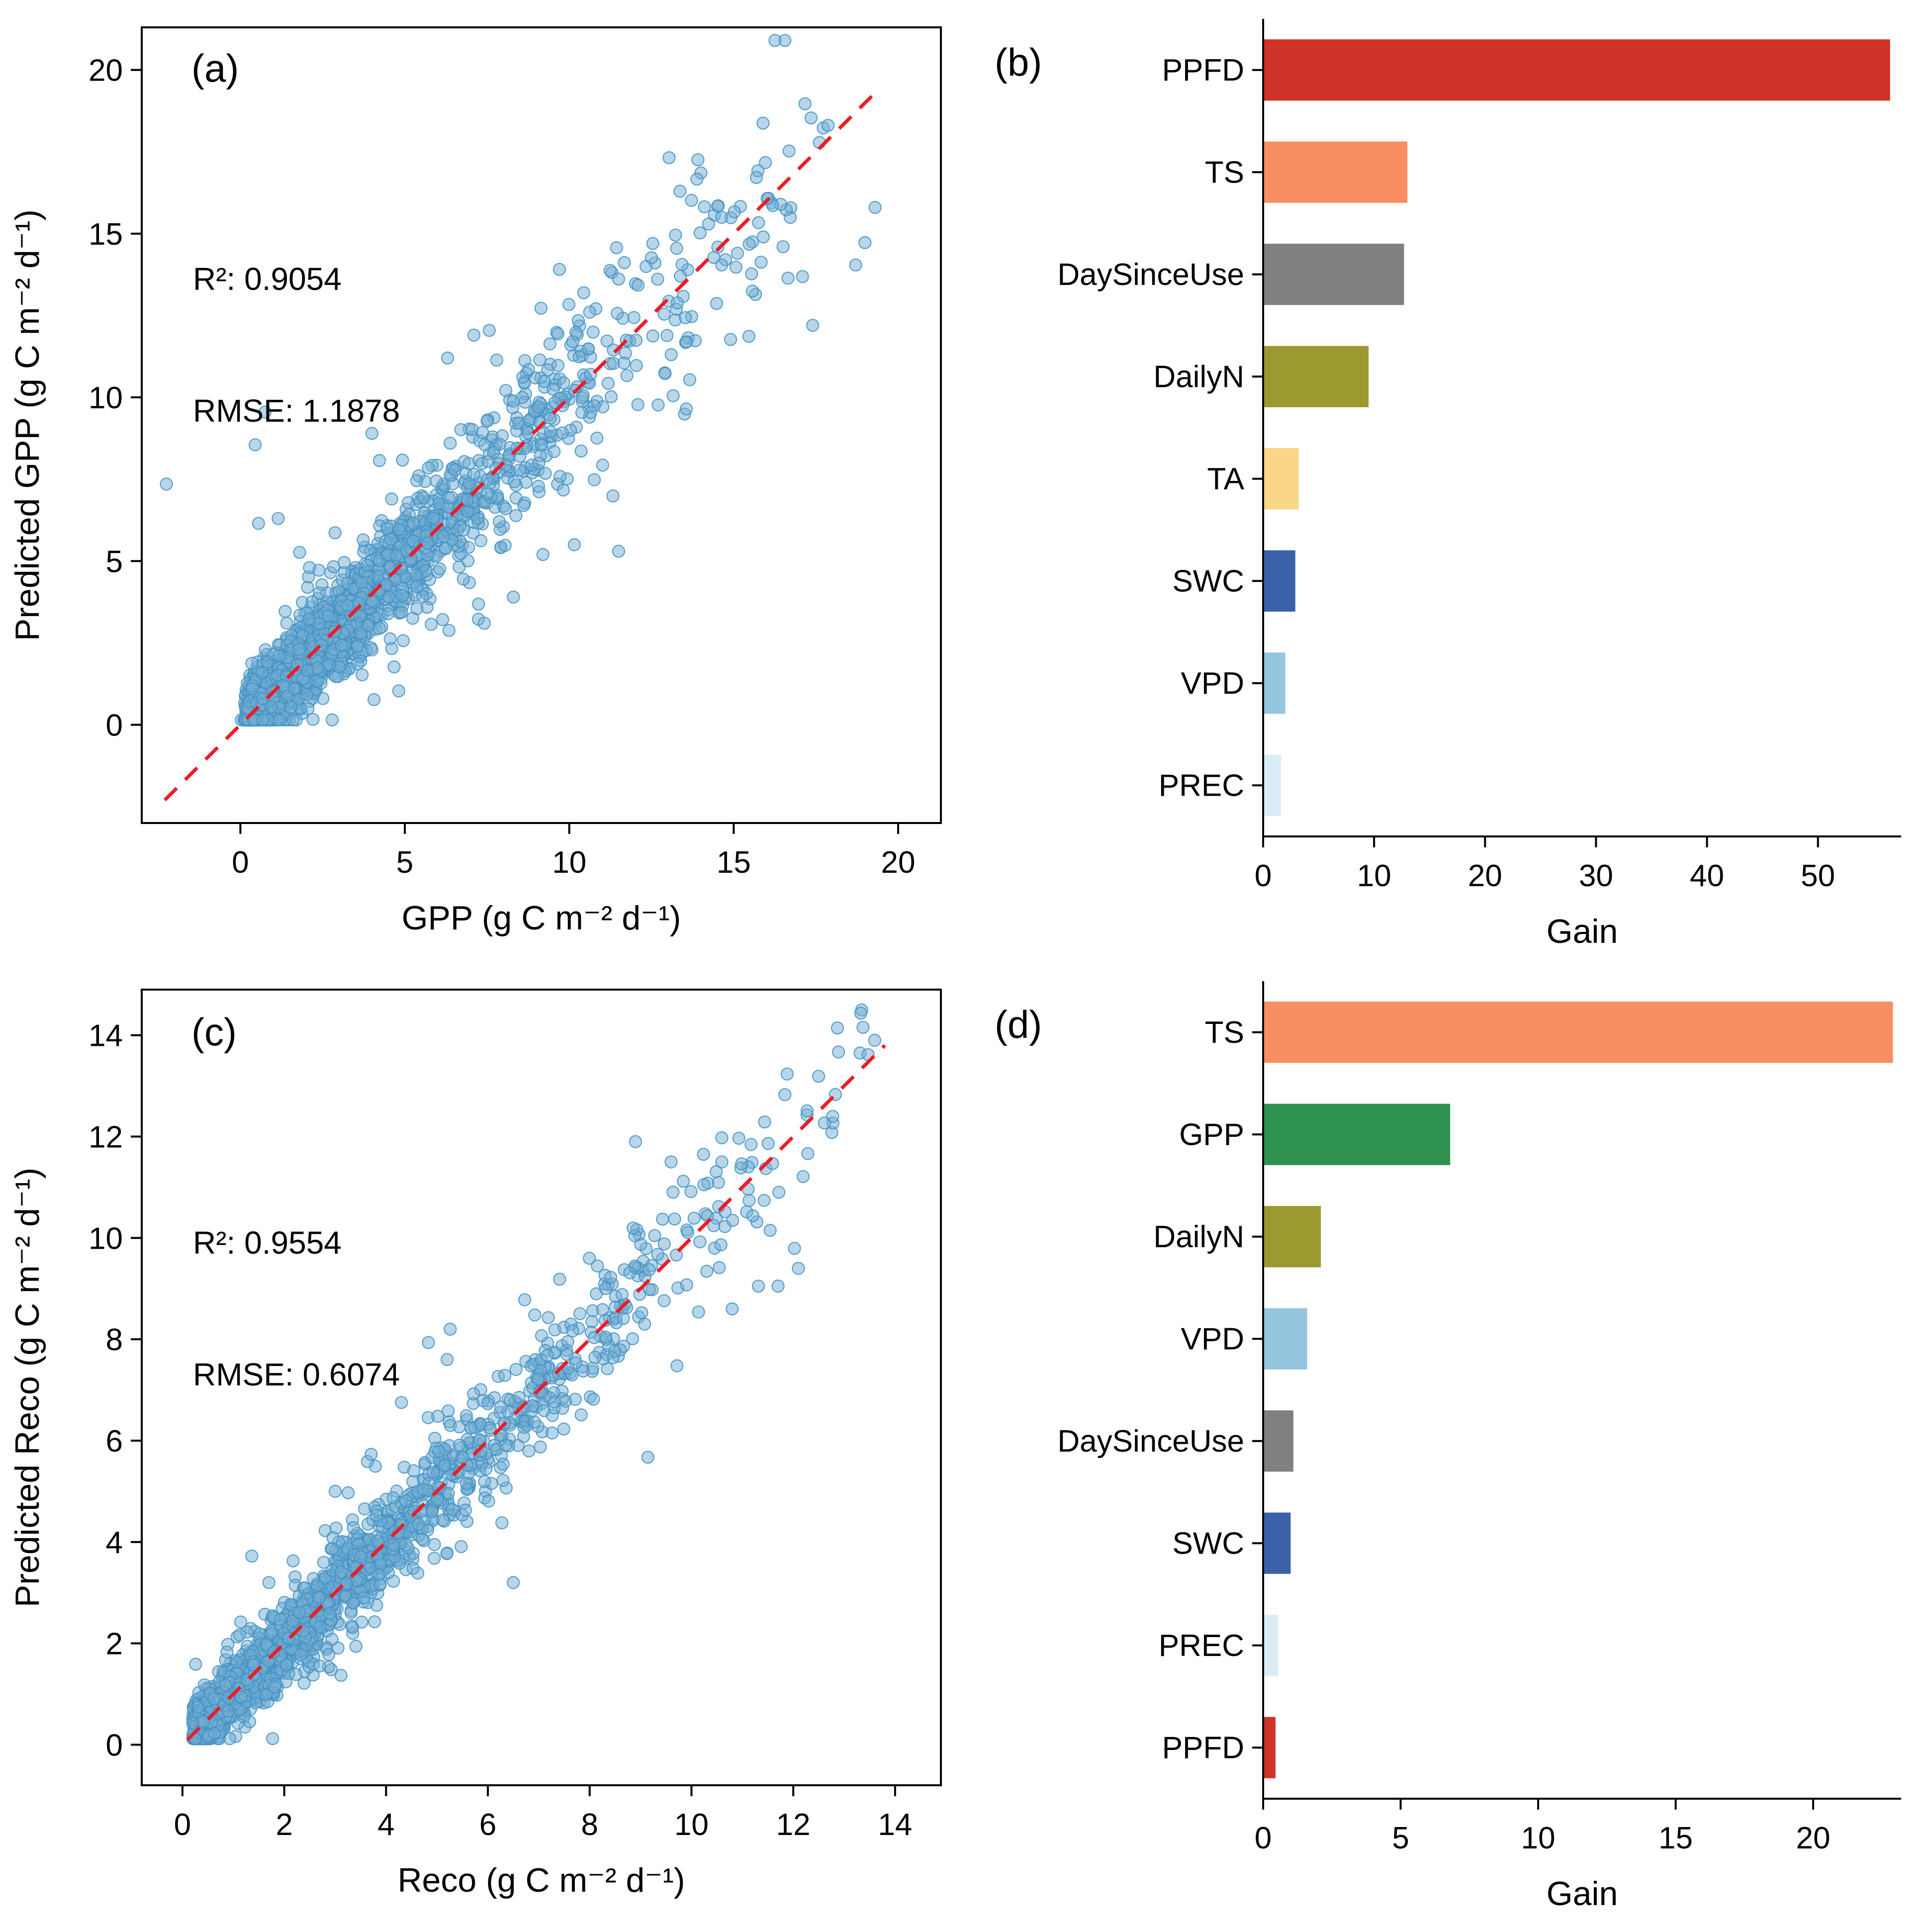  What do you see at coordinates (1208, 581) in the screenshot?
I see `category-label: SWC` at bounding box center [1208, 581].